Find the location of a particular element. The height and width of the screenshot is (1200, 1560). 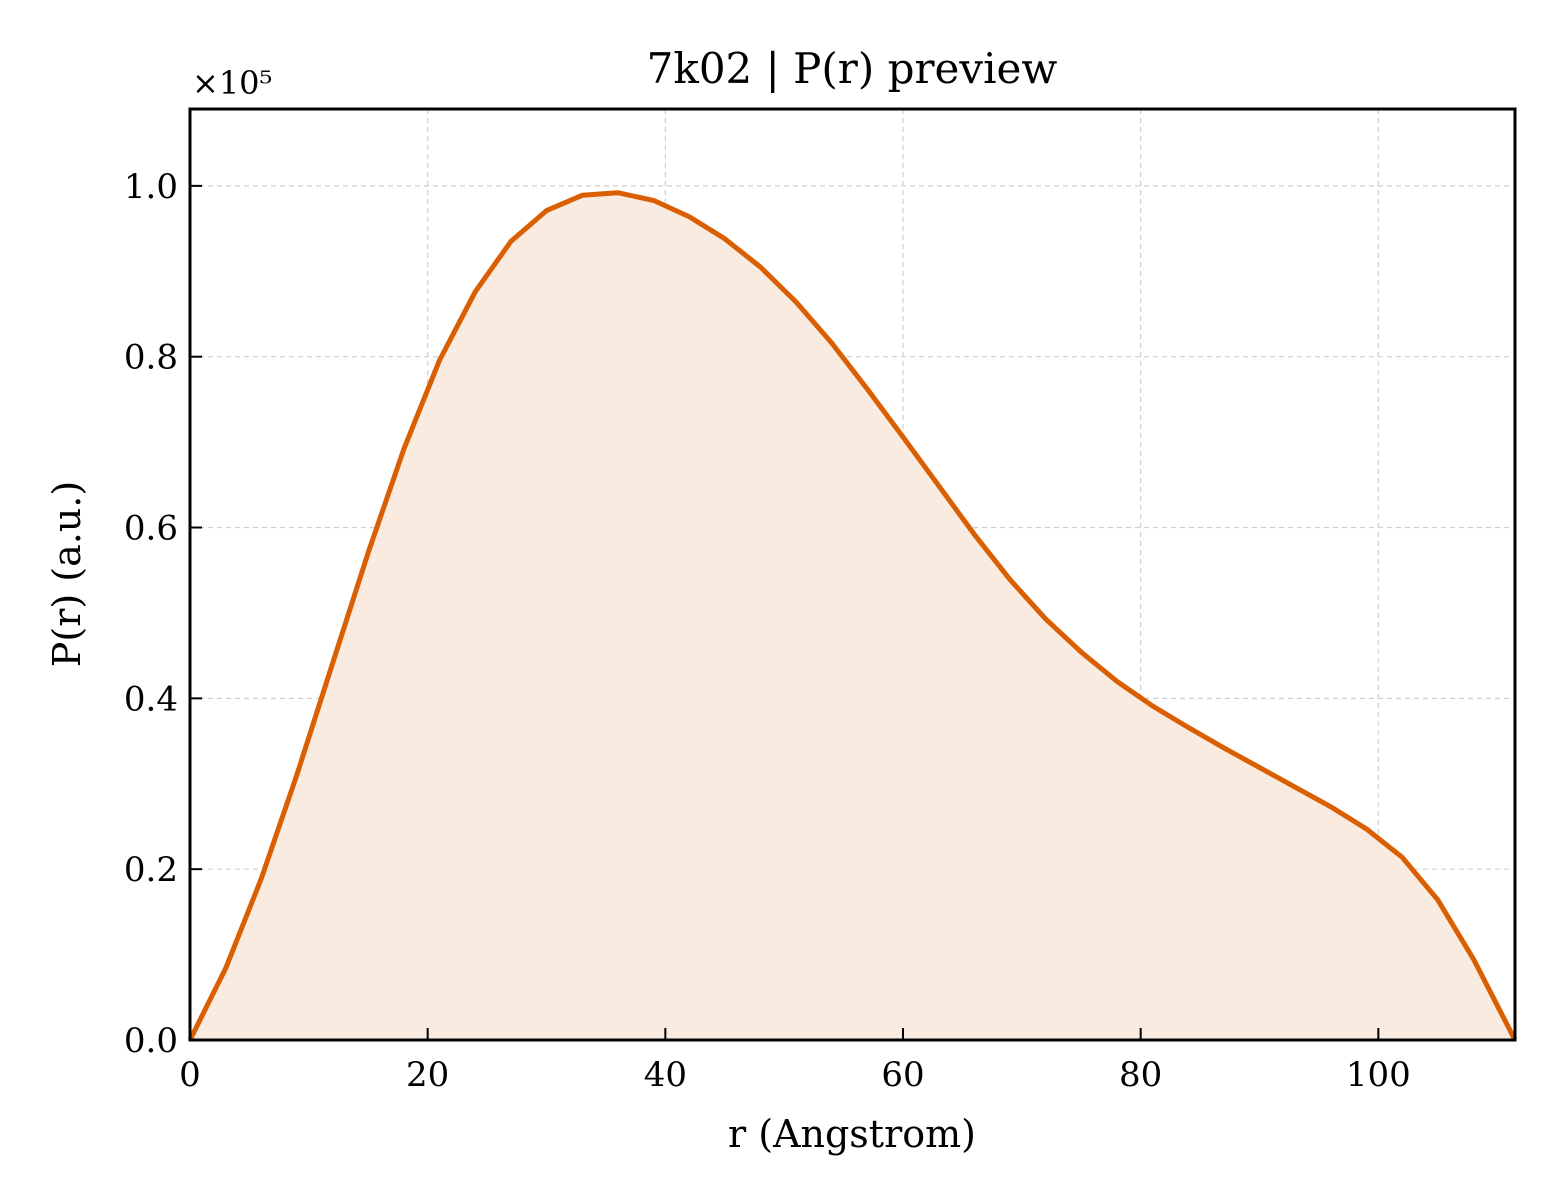

x-axis-label: r (Angstrom) is located at coordinates (852, 1134).